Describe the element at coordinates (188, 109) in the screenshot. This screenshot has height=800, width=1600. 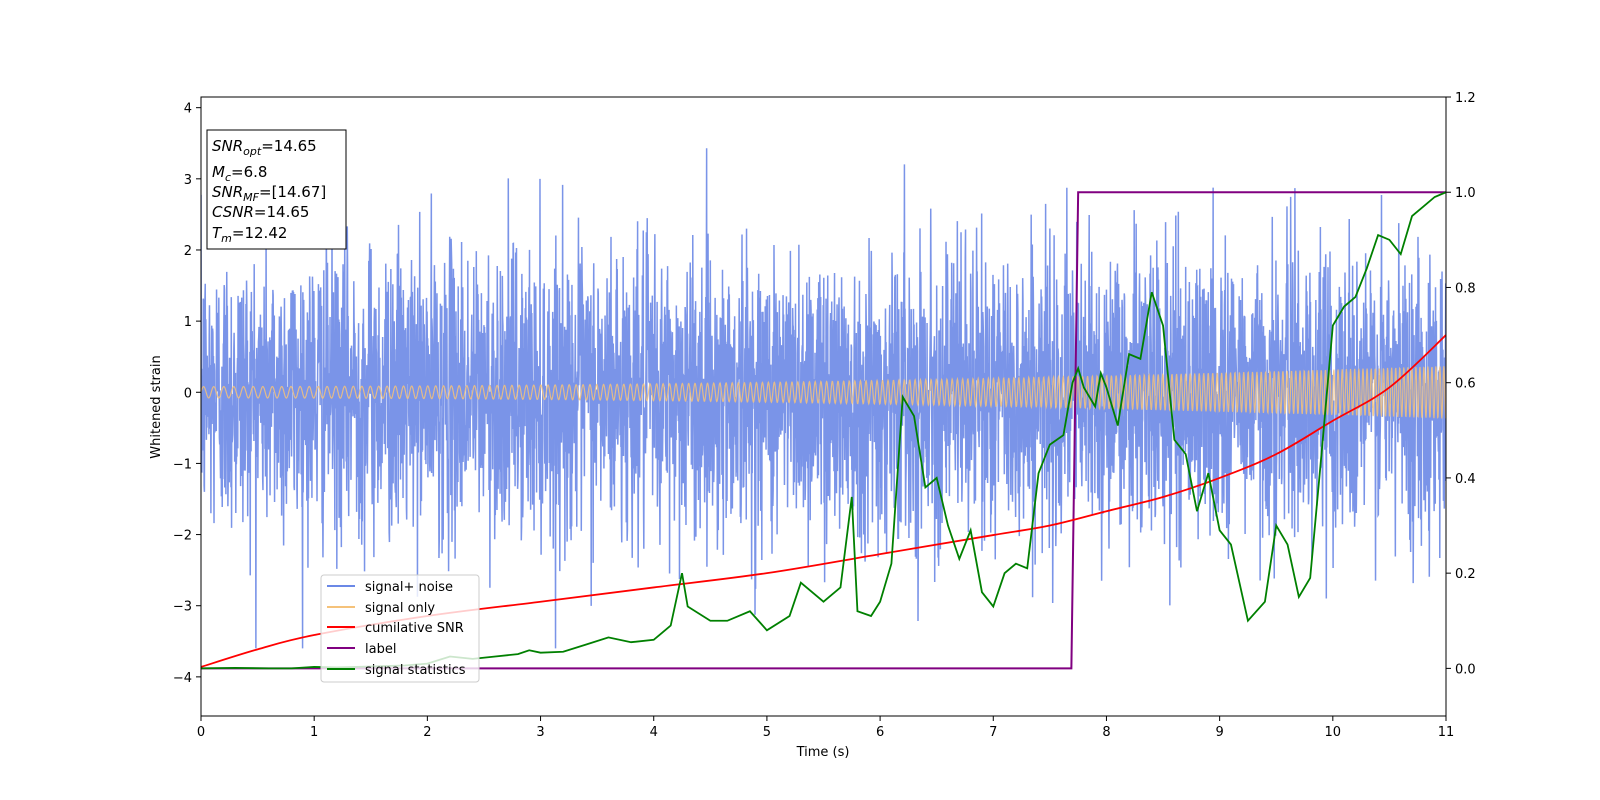
I see `y-tick-label: 4` at that location.